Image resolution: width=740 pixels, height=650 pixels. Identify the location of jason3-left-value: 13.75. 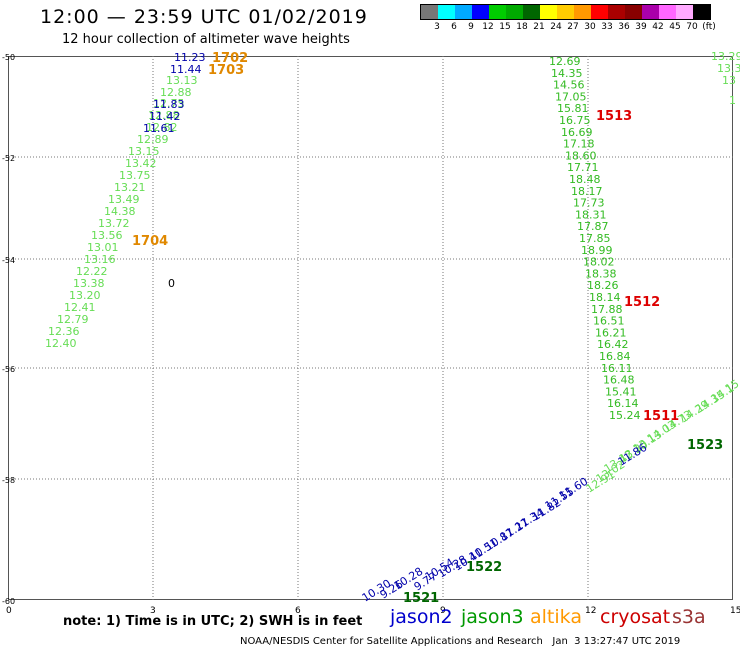
(135, 175).